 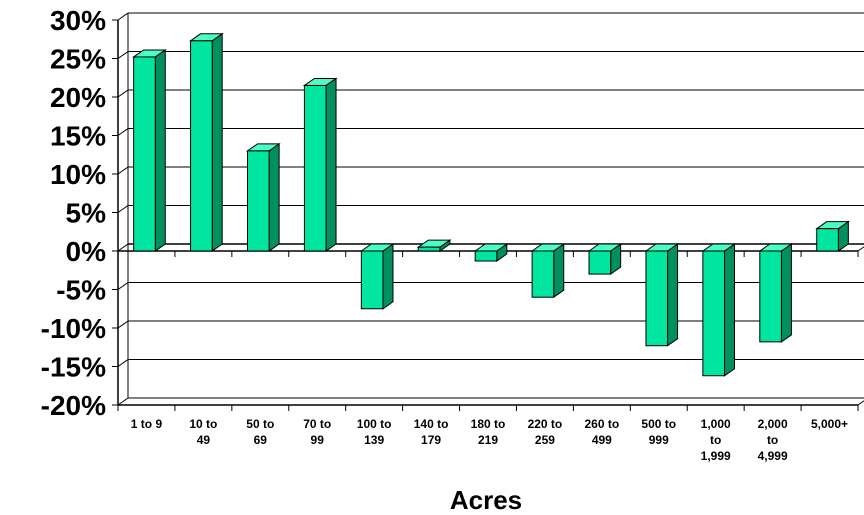 I want to click on x-tick-label-line: 500 to, so click(x=658, y=424).